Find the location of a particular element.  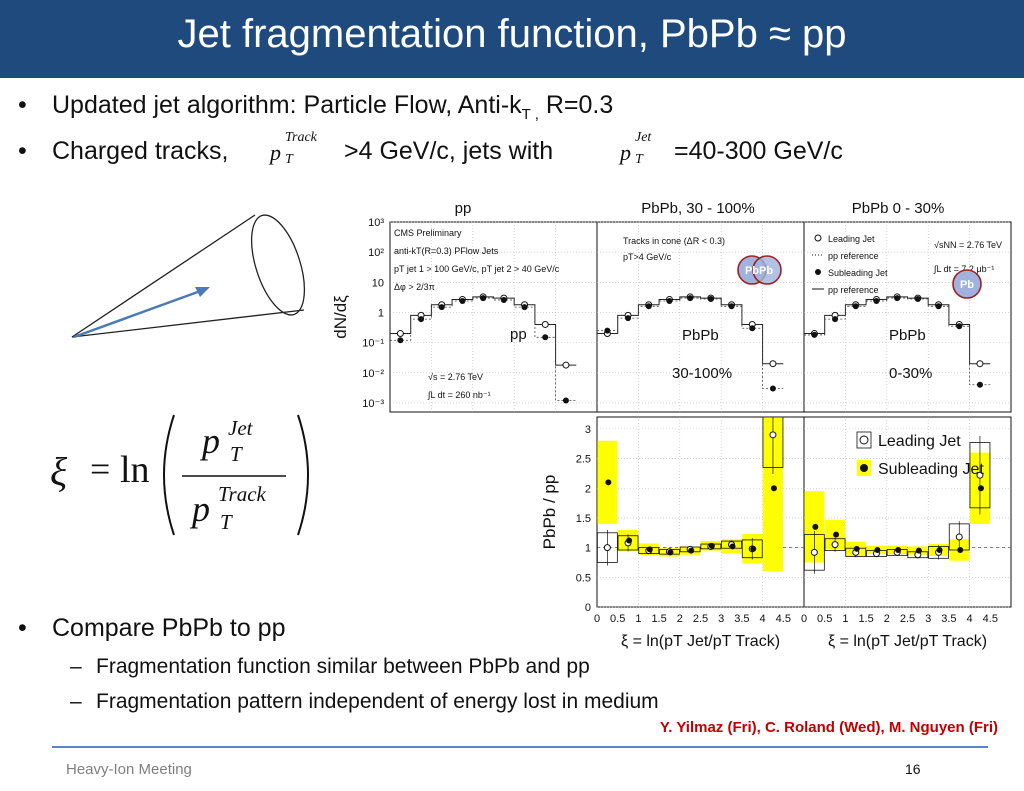

column-title: pp is located at coordinates (463, 208).